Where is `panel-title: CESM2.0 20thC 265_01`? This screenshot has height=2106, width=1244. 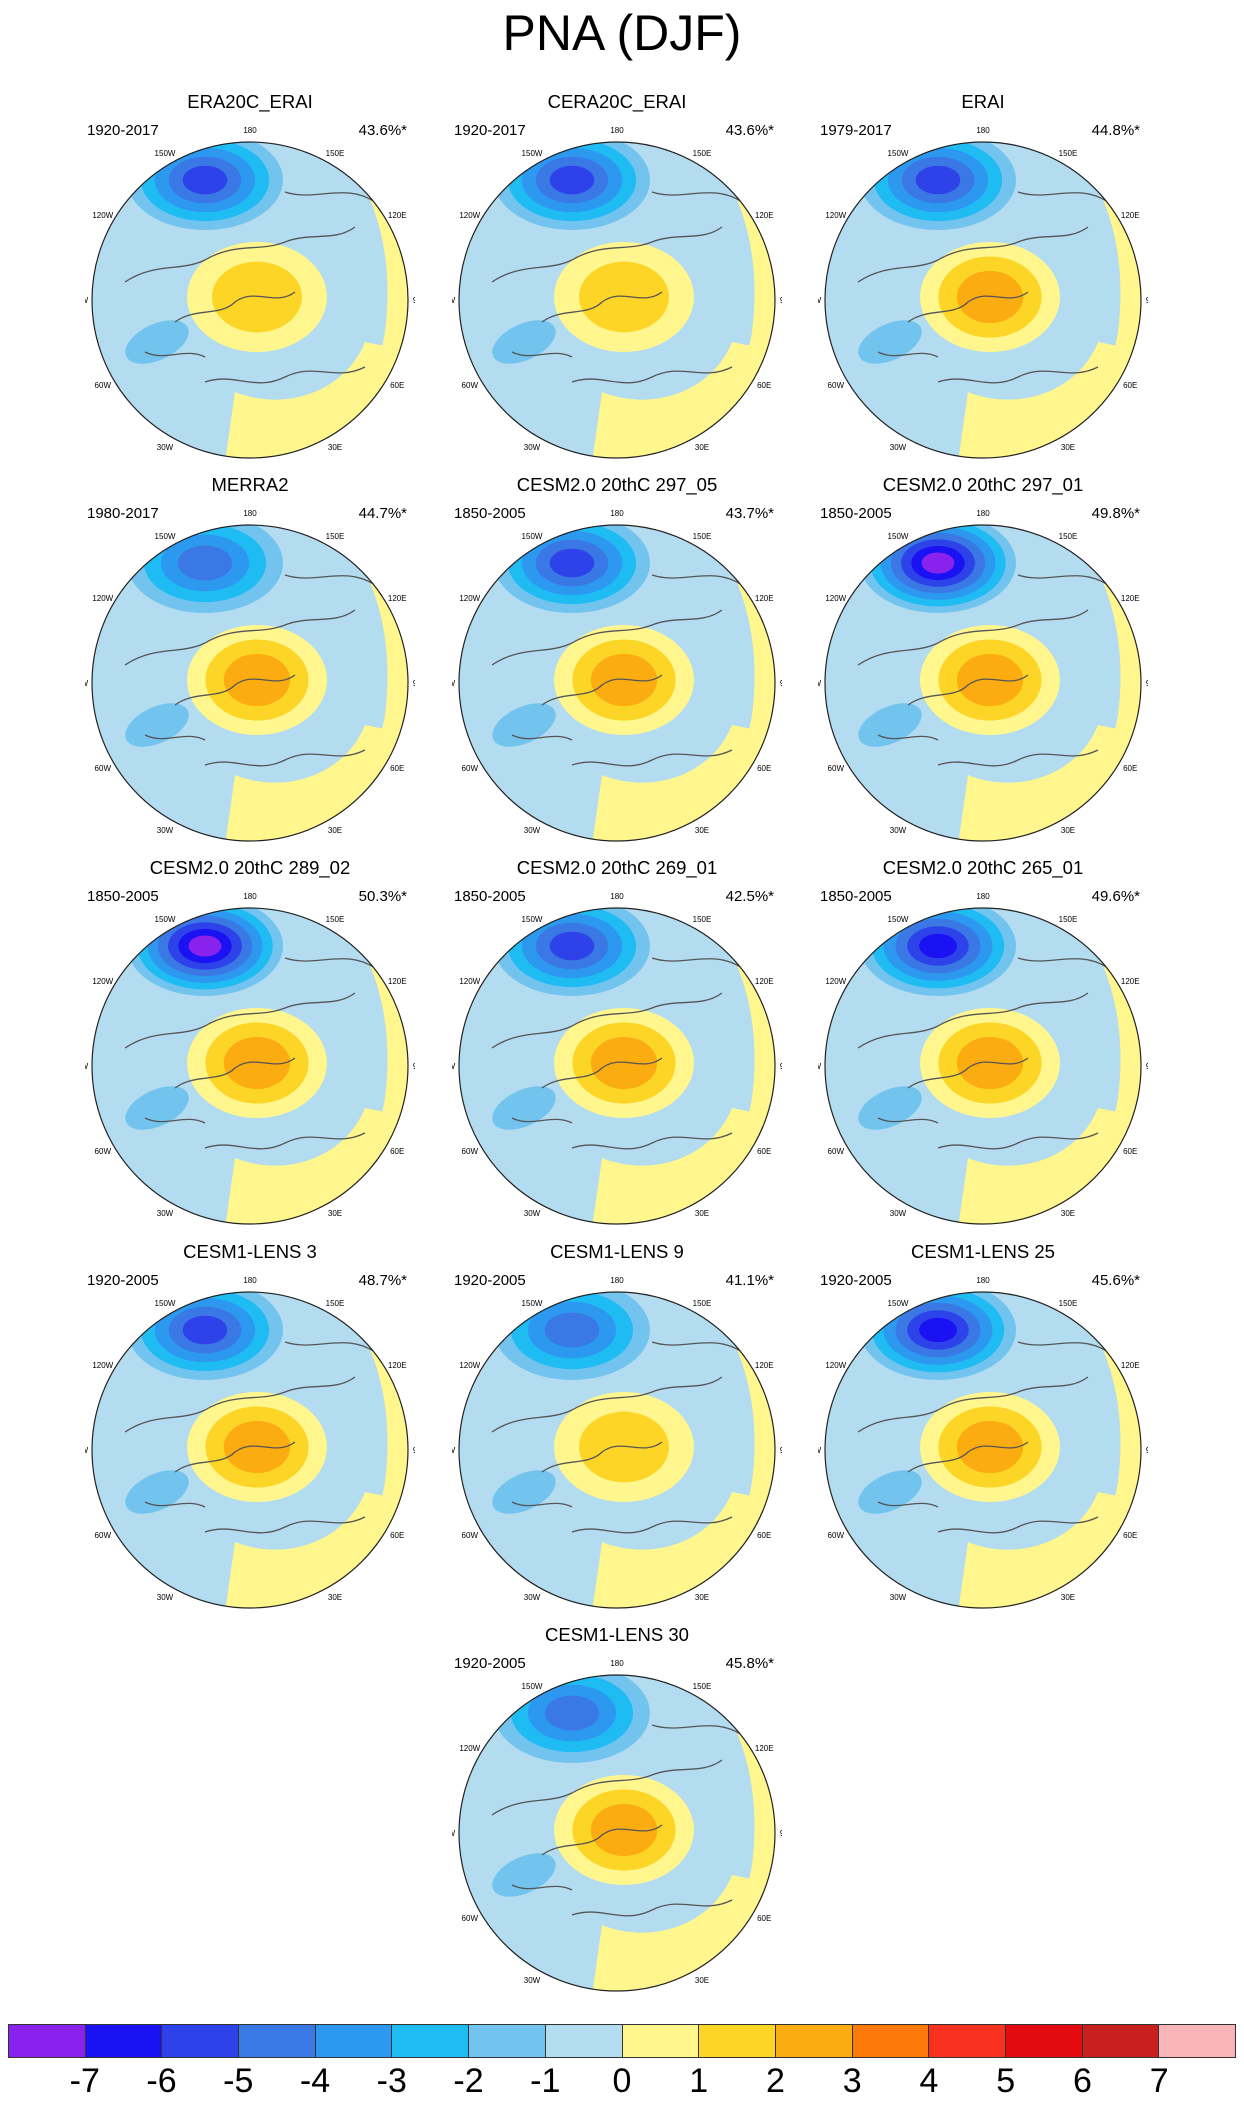 panel-title: CESM2.0 20thC 265_01 is located at coordinates (983, 867).